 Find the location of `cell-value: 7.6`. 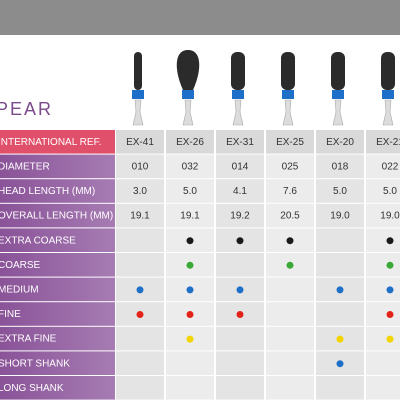

cell-value: 7.6 is located at coordinates (290, 191).